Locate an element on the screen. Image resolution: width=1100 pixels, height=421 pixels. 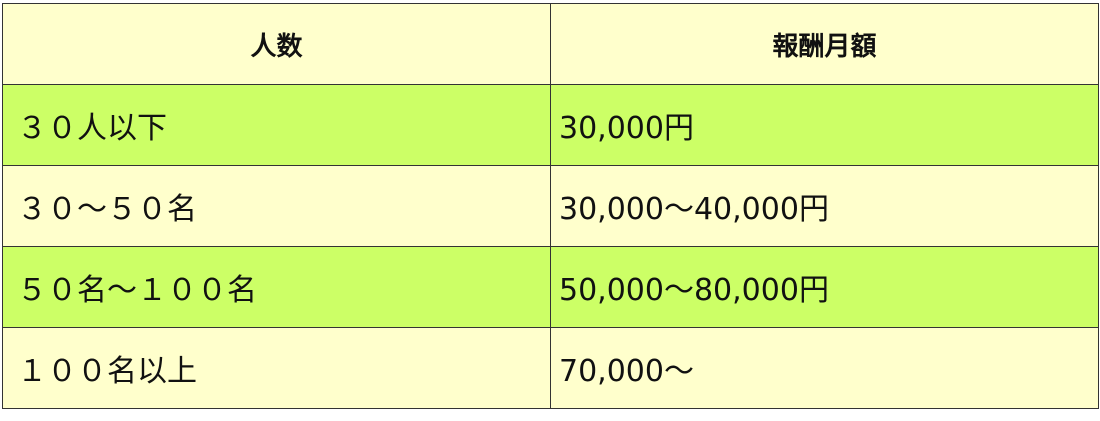
headcount-cell: ３０人以下 is located at coordinates (276, 125).